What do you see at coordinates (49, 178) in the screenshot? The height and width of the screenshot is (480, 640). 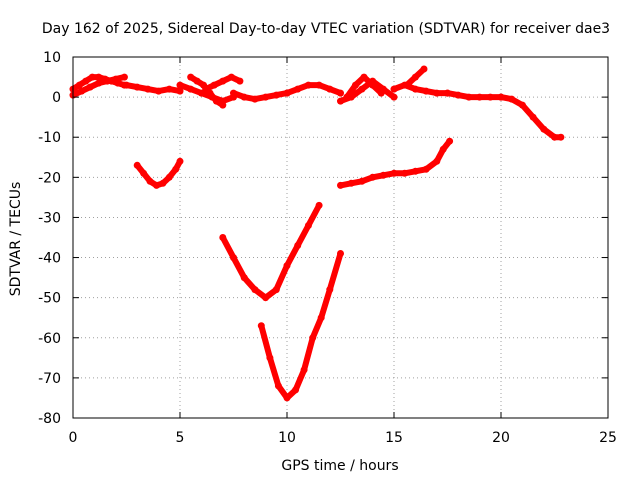 I see `y-tick-label: -20` at bounding box center [49, 178].